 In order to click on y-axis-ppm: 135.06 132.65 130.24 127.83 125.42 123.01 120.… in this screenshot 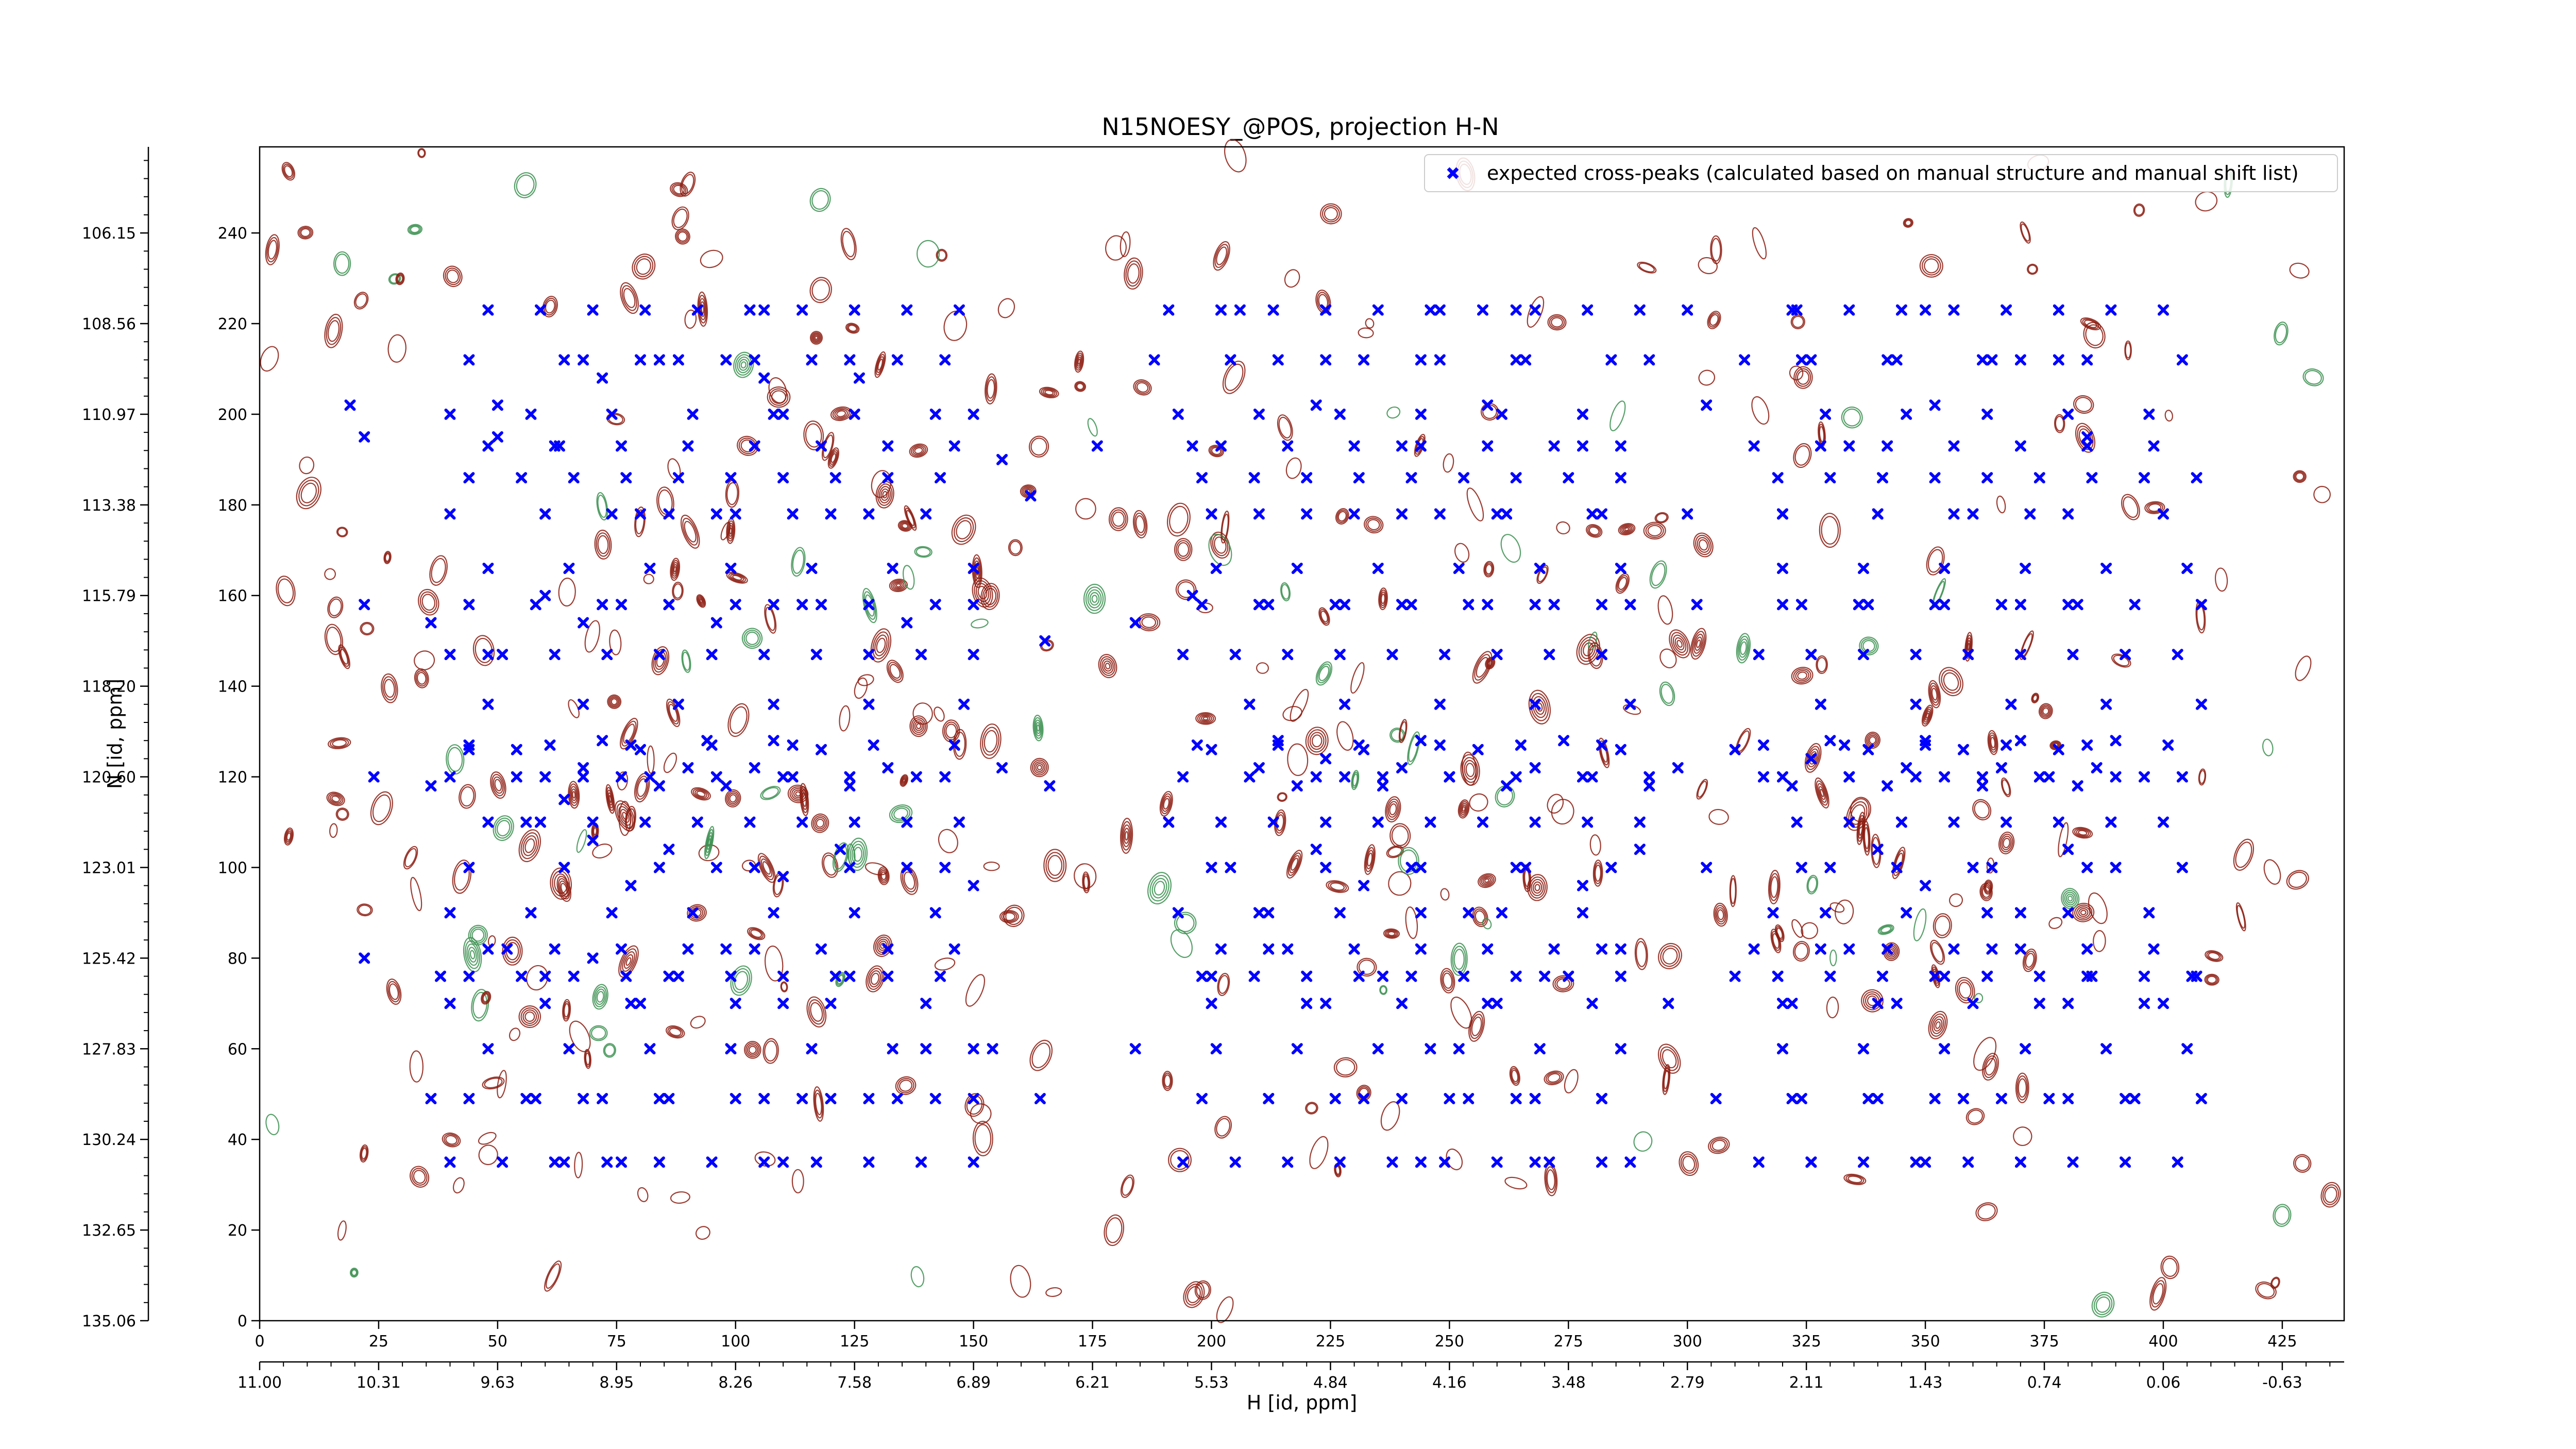, I will do `click(115, 738)`.